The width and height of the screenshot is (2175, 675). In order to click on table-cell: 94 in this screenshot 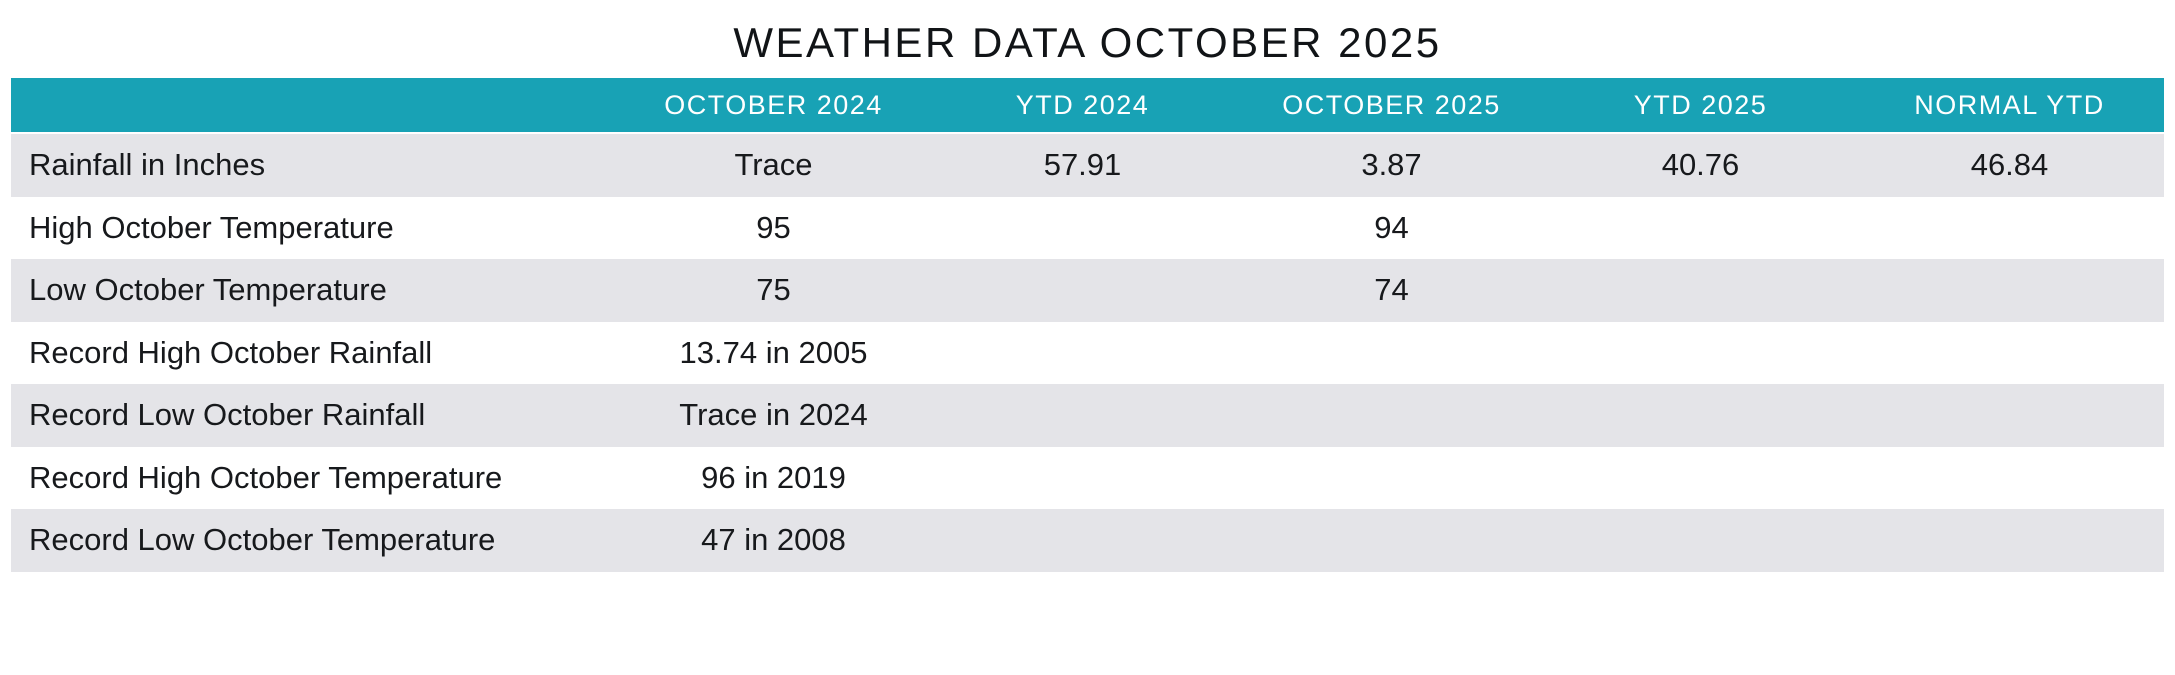, I will do `click(1391, 227)`.